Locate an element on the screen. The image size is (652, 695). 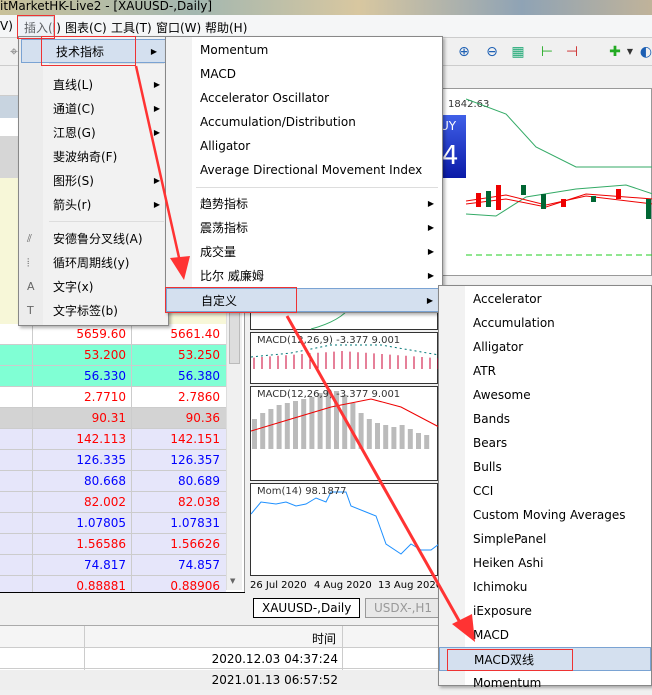
custom-indicator-item: SimplePanel is located at coordinates (510, 539).